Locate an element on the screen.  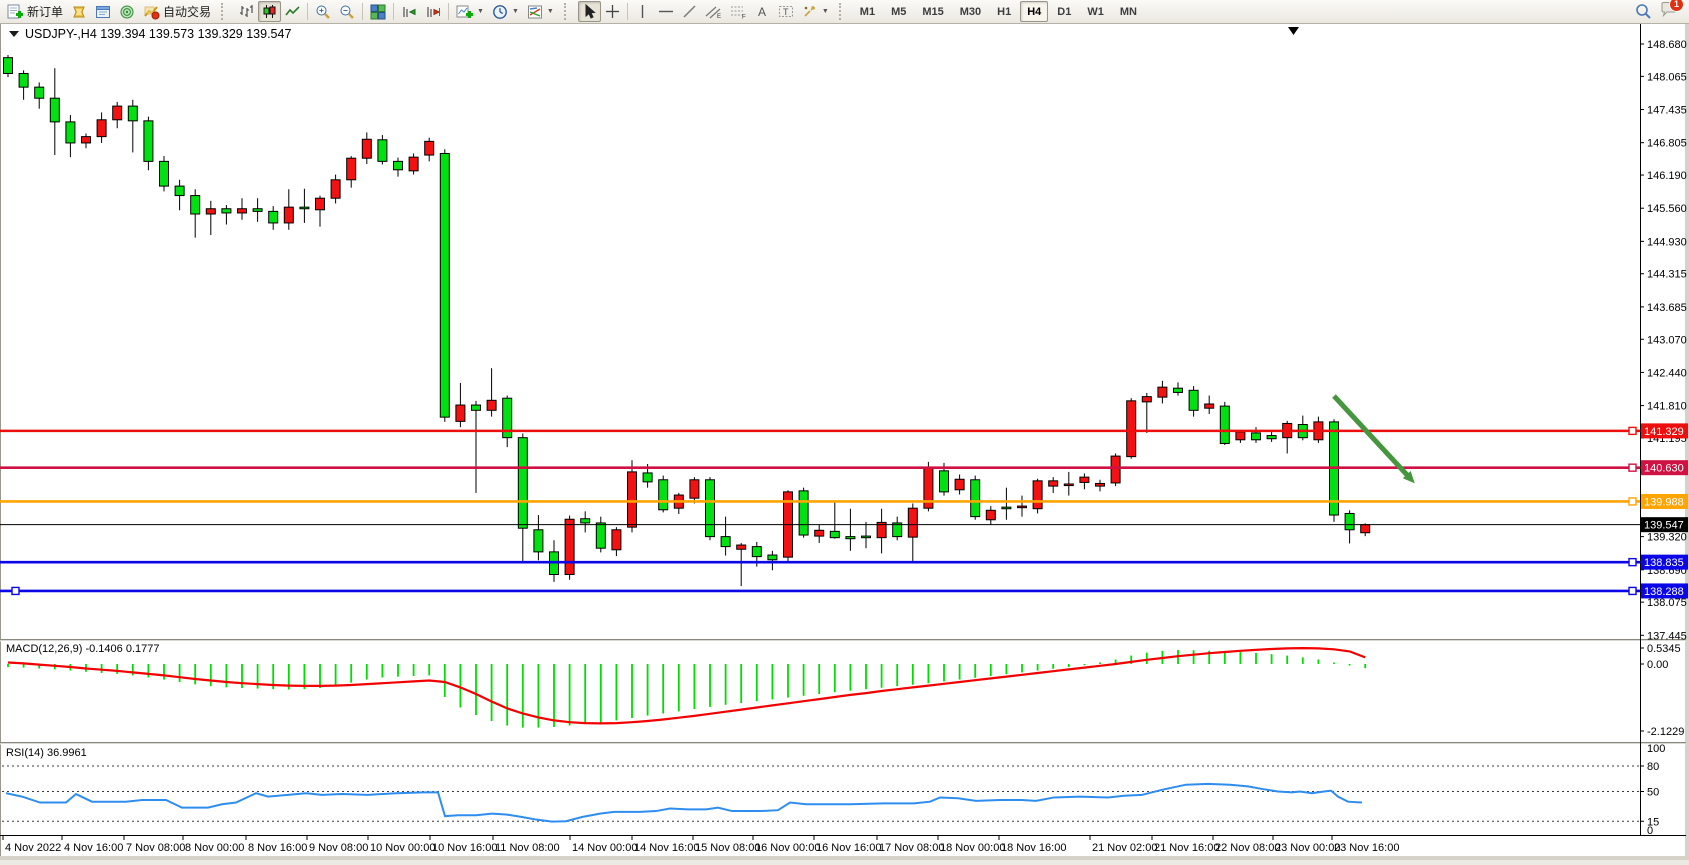
trendline-tool-button is located at coordinates (689, 11).